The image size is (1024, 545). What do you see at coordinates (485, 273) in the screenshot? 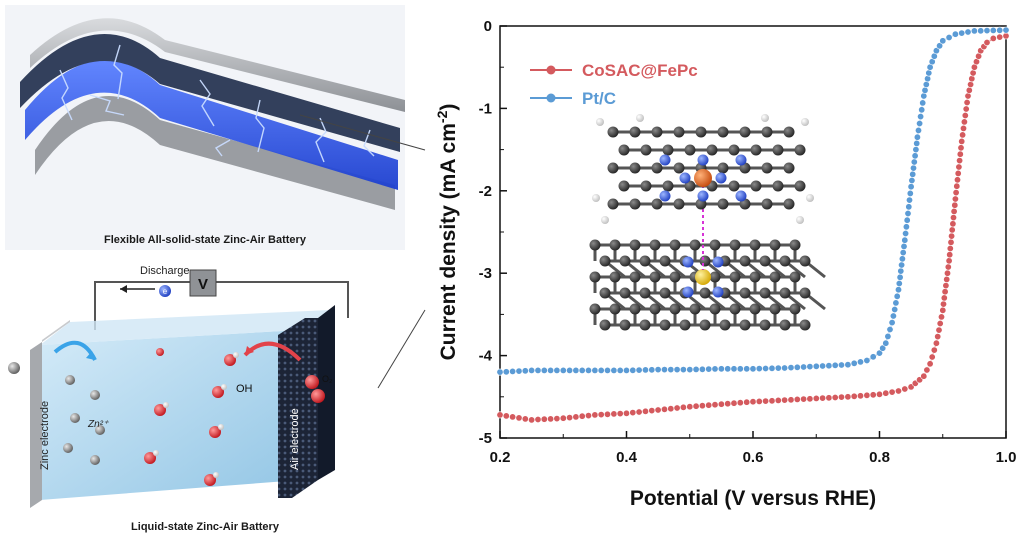
I see `y-tick-label: -3` at bounding box center [485, 273].